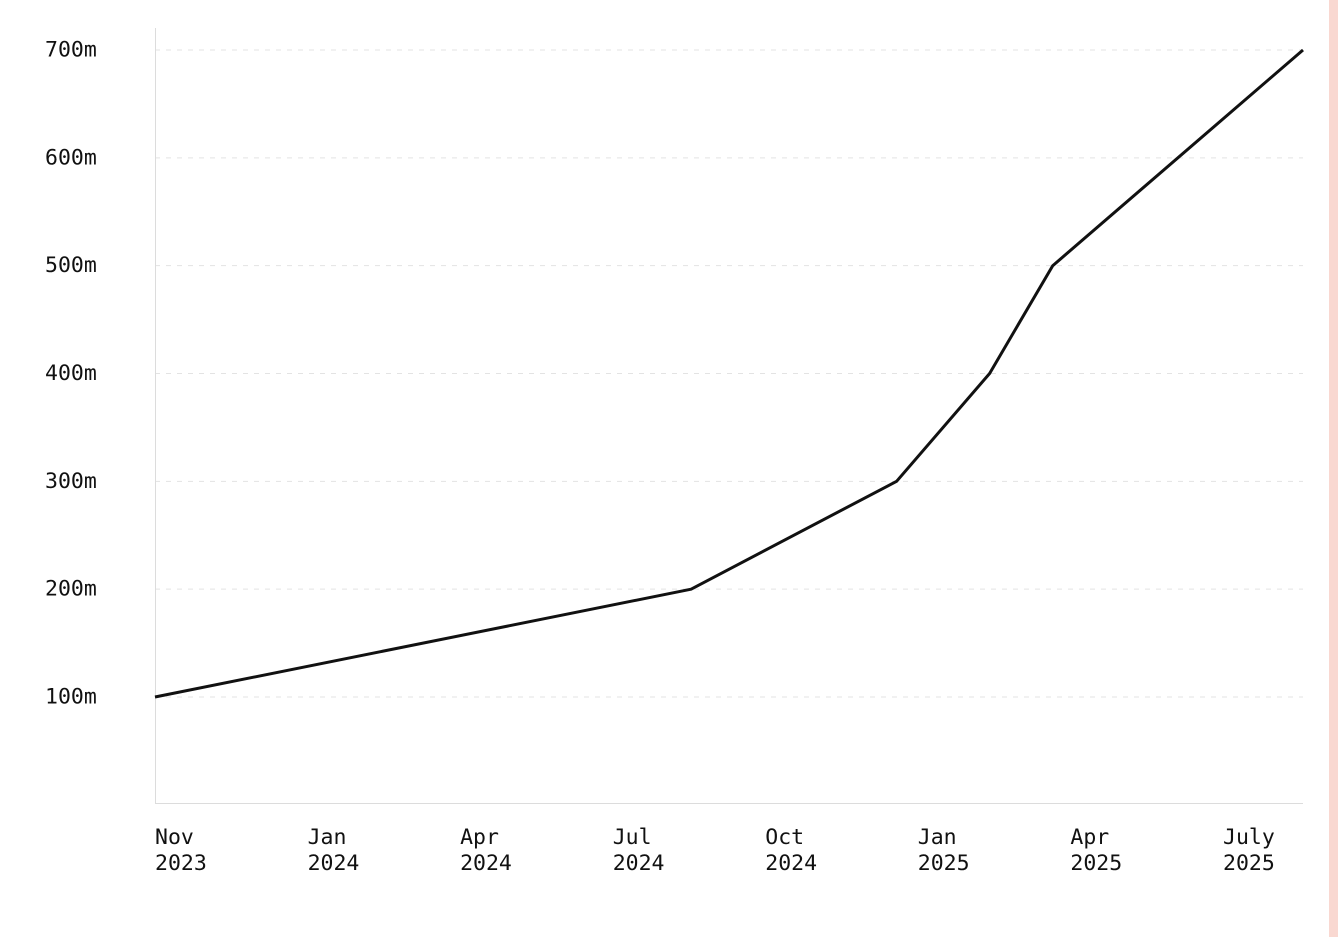  Describe the element at coordinates (71, 697) in the screenshot. I see `y-tick-label: 100m` at that location.